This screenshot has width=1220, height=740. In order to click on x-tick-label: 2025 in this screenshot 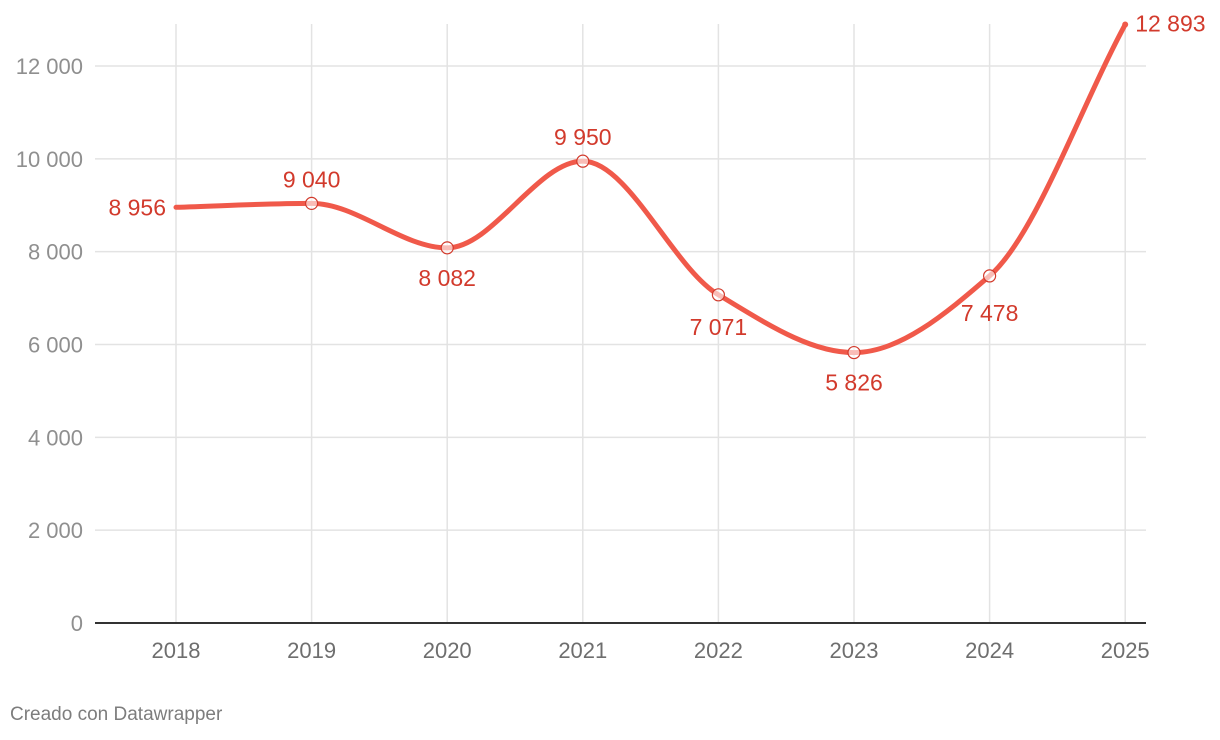, I will do `click(1125, 650)`.